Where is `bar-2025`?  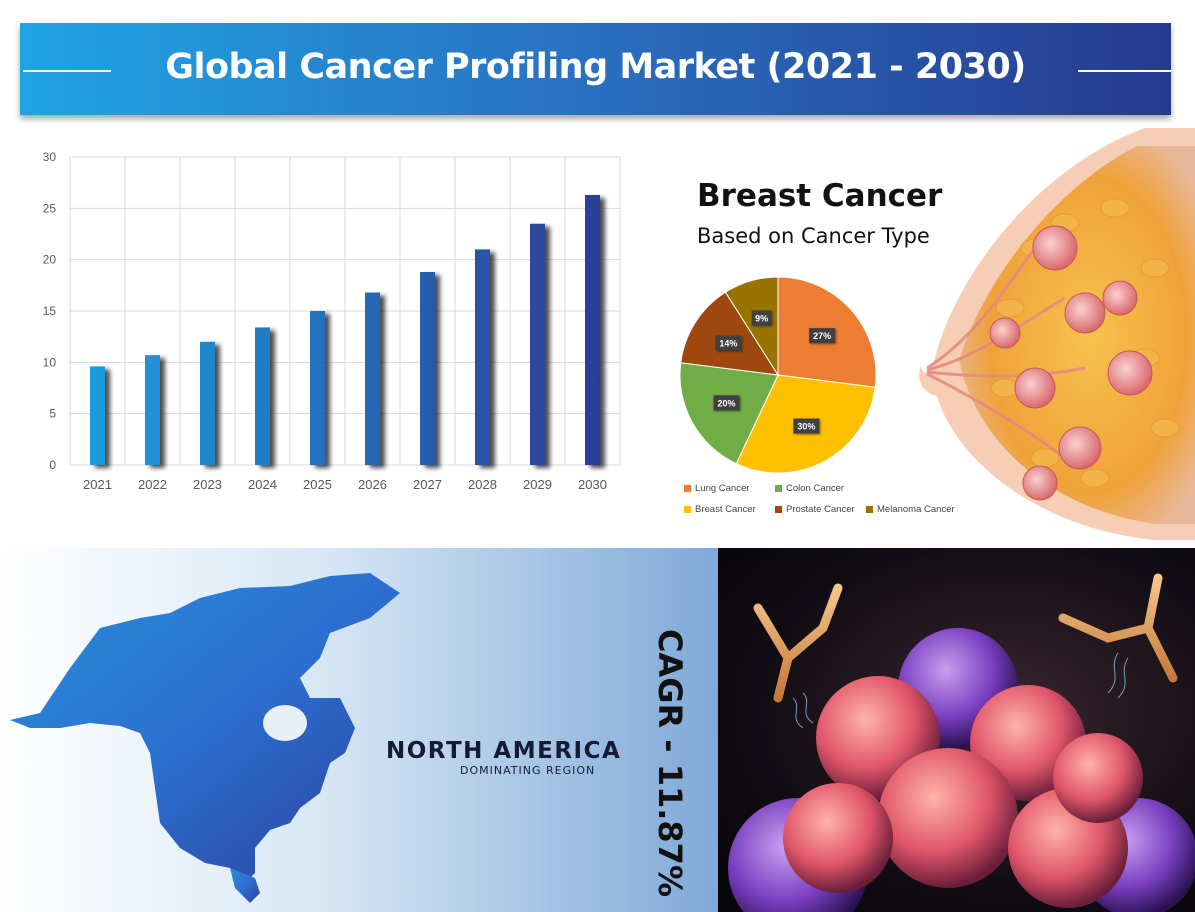
bar-2025 is located at coordinates (317, 388).